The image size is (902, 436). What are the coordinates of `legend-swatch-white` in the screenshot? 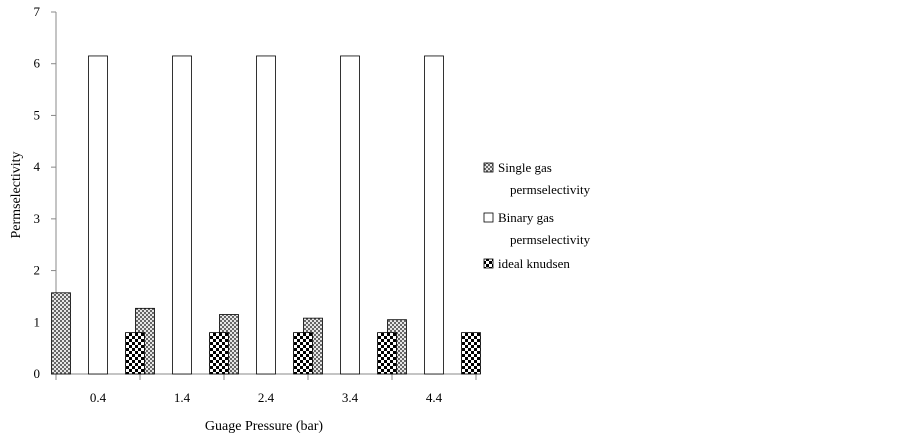 It's located at (488, 217).